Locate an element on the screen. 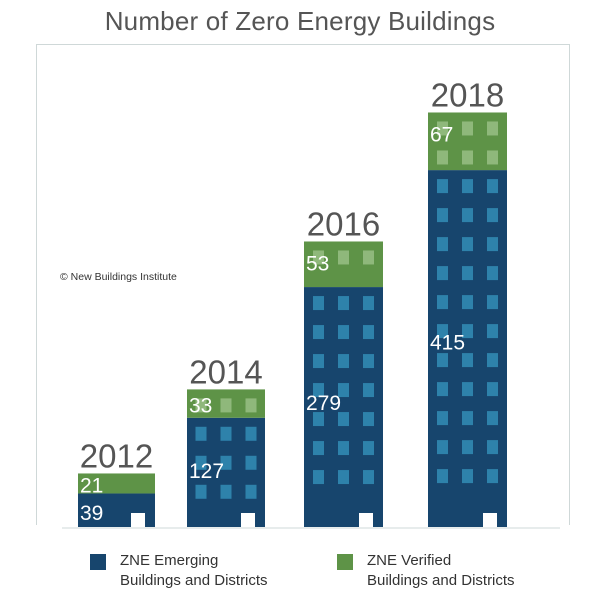 Image resolution: width=600 pixels, height=606 pixels. data-label-verified-2012: 21 is located at coordinates (91, 485).